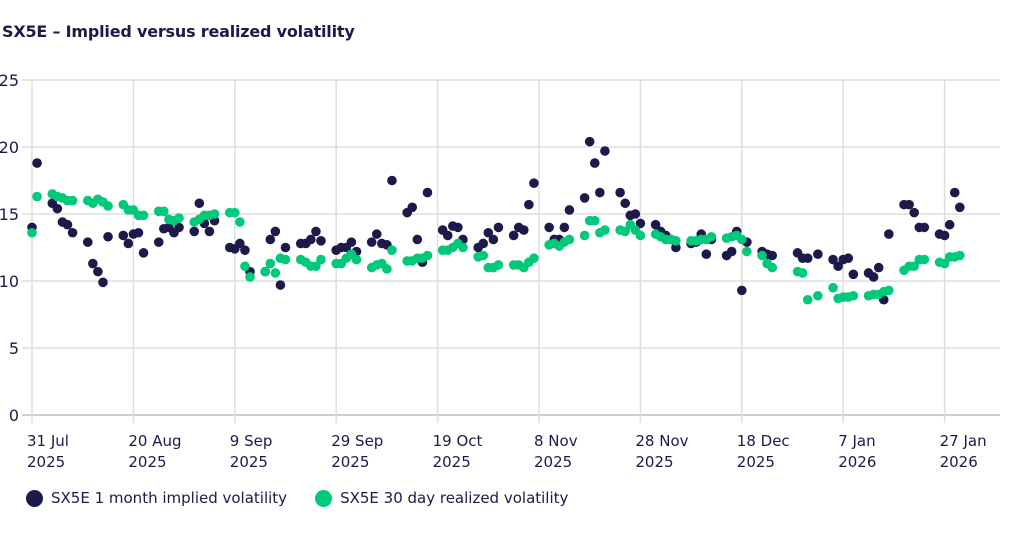  What do you see at coordinates (251, 441) in the screenshot?
I see `x-tick-label: 9 Sep` at bounding box center [251, 441].